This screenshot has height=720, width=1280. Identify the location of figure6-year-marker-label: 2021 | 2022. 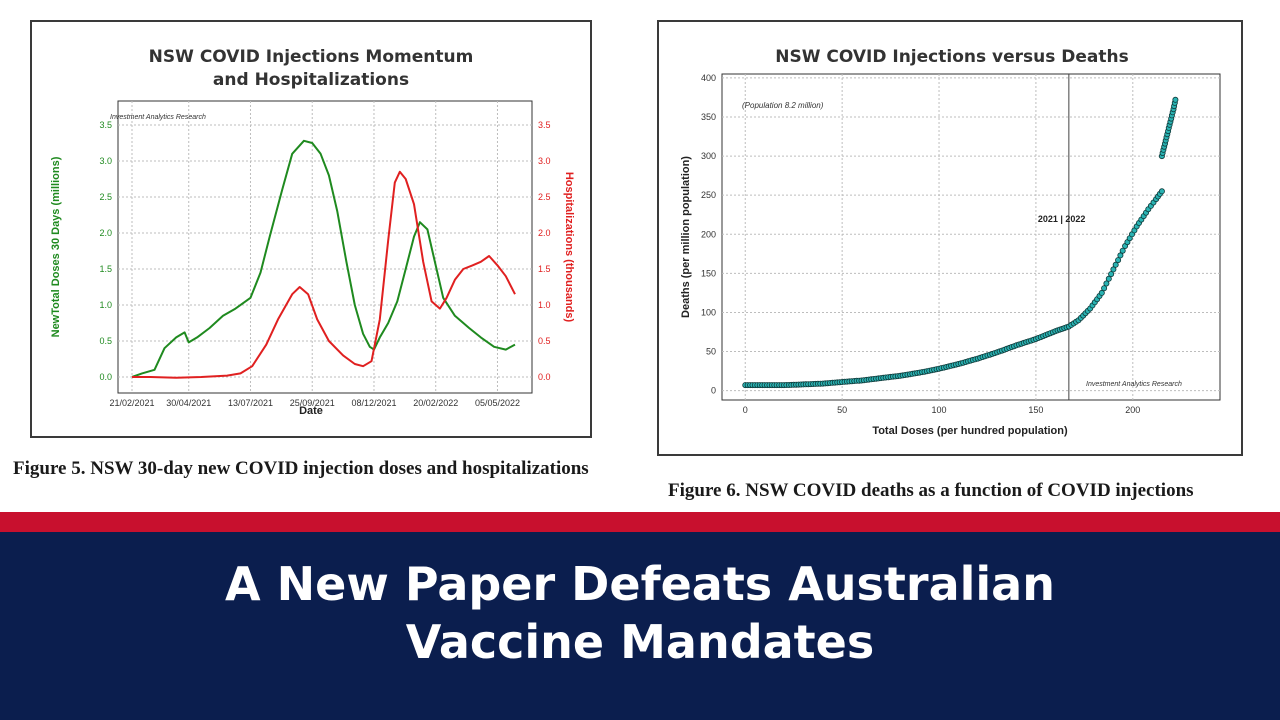
(1062, 219).